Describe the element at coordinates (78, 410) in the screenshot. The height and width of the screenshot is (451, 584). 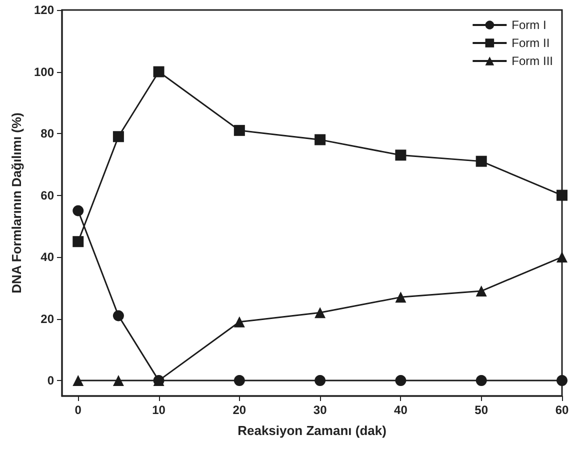
I see `x-tick-label: 0` at that location.